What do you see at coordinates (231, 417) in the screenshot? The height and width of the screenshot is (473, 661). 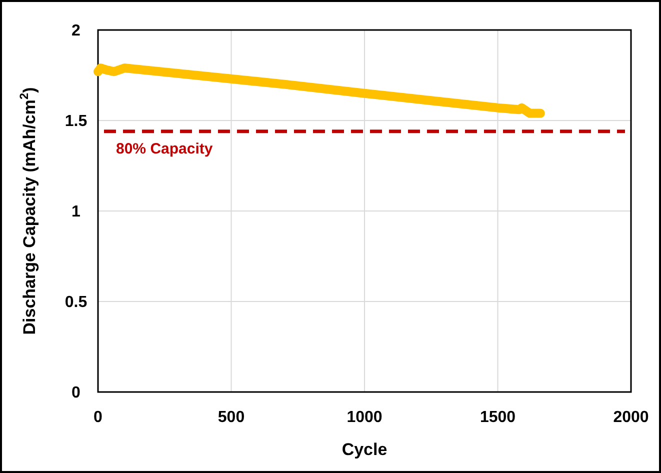 I see `x-tick-label: 500` at bounding box center [231, 417].